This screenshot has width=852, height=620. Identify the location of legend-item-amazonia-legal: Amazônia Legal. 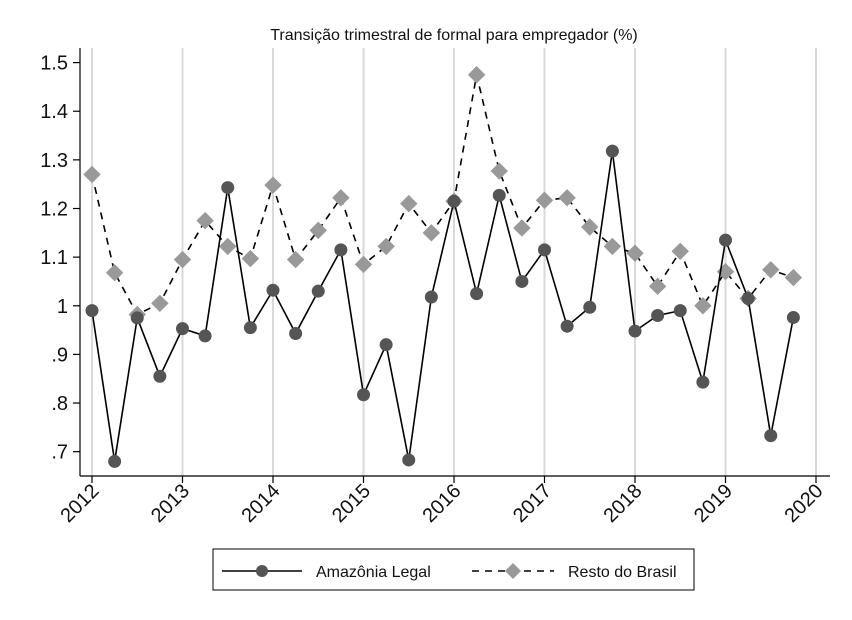
(326, 572).